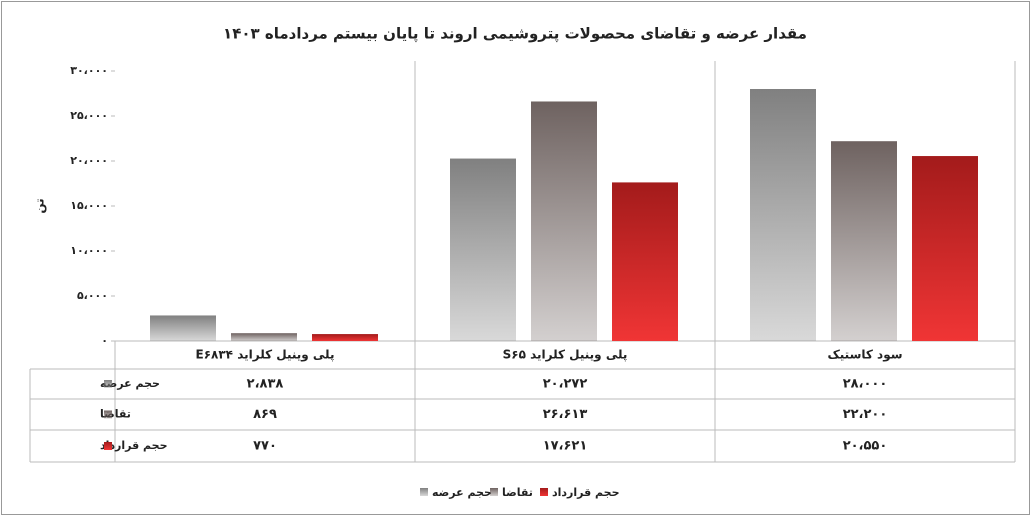 This screenshot has width=1031, height=516. I want to click on y-tick-label: ۵،۰۰۰, so click(92, 295).